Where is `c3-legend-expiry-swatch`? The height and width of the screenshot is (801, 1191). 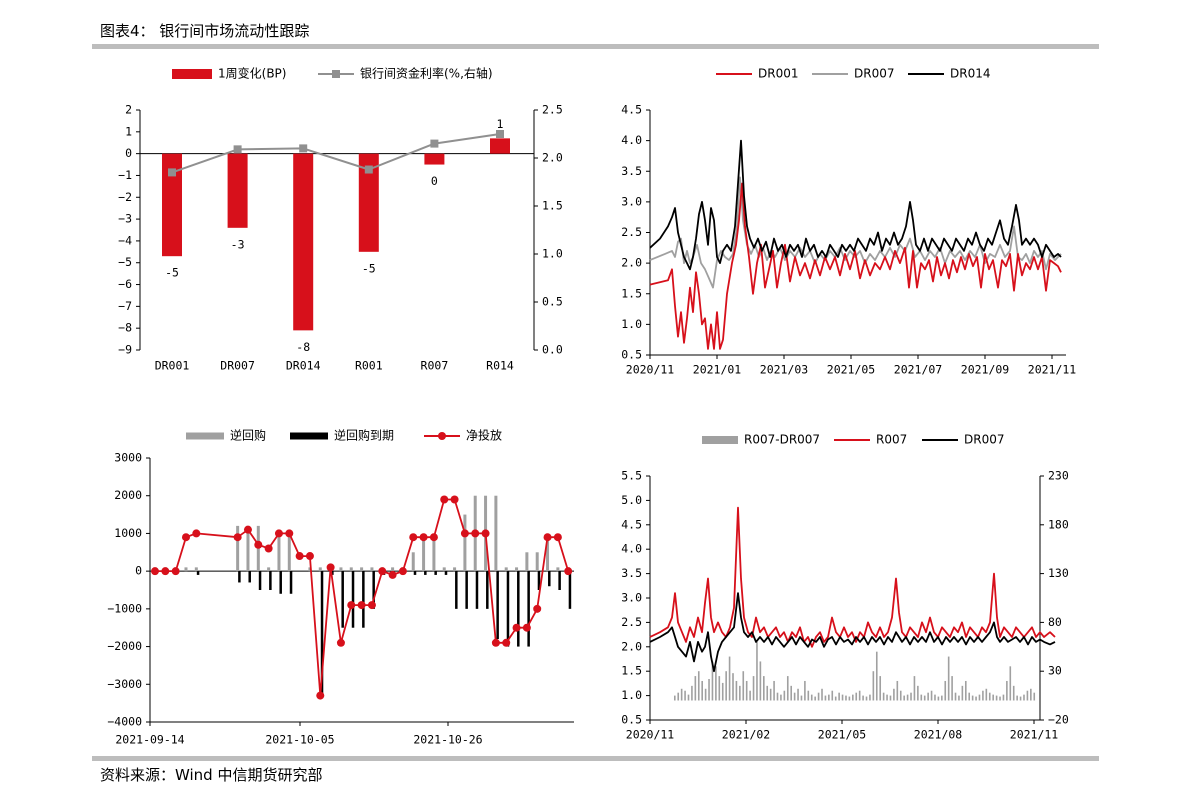
c3-legend-expiry-swatch is located at coordinates (309, 436).